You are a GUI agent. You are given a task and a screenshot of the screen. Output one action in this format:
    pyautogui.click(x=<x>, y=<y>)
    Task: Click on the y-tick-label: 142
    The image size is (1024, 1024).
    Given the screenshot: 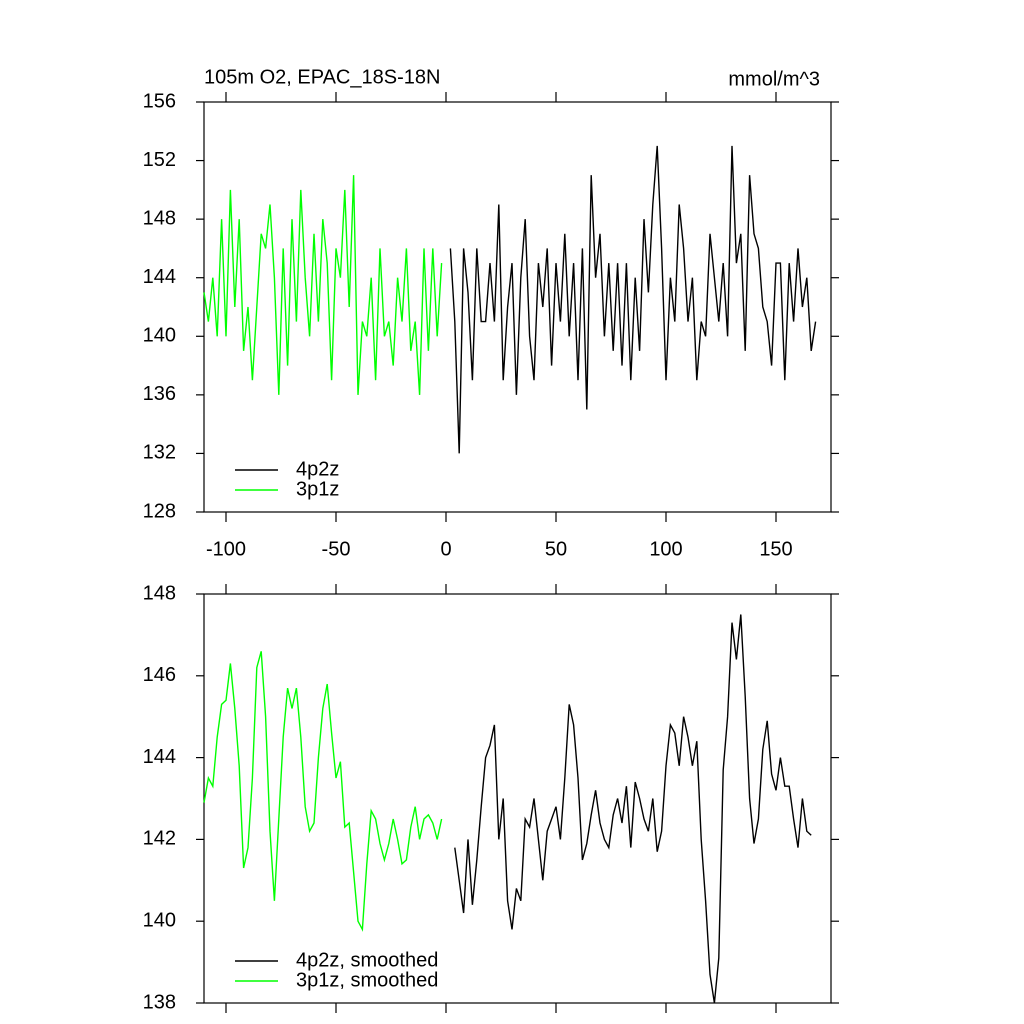 What is the action you would take?
    pyautogui.click(x=159, y=839)
    